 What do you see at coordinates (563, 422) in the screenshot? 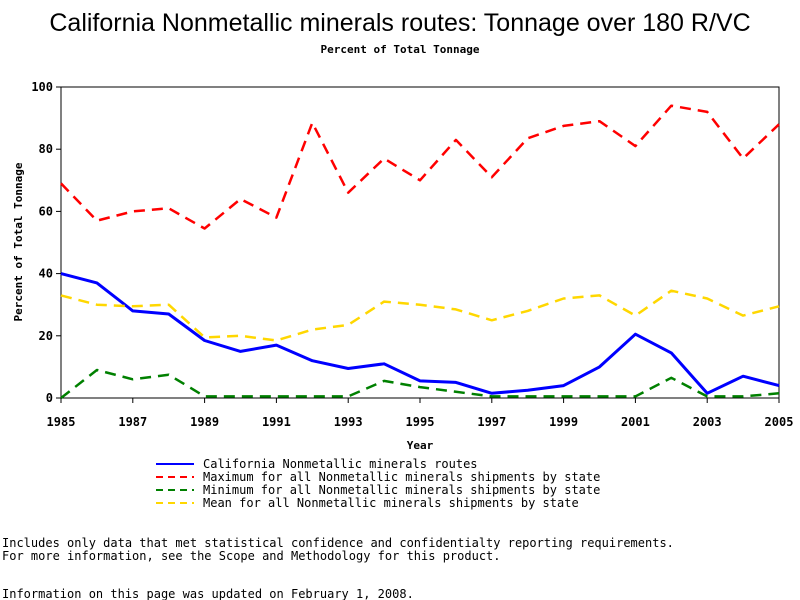
I see `x-tick-label: 1999` at bounding box center [563, 422].